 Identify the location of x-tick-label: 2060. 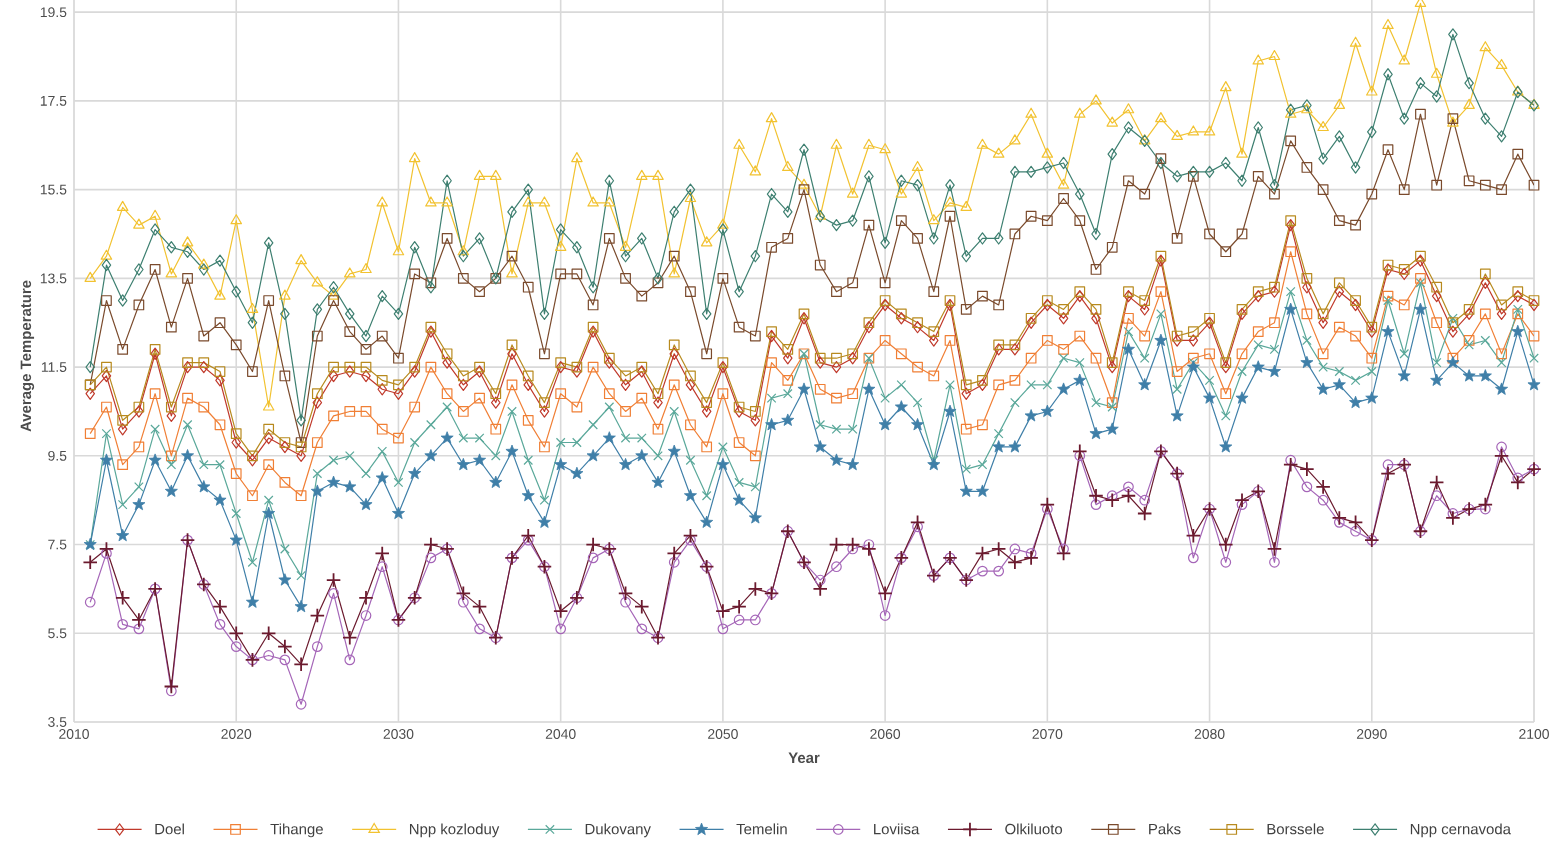
(885, 734).